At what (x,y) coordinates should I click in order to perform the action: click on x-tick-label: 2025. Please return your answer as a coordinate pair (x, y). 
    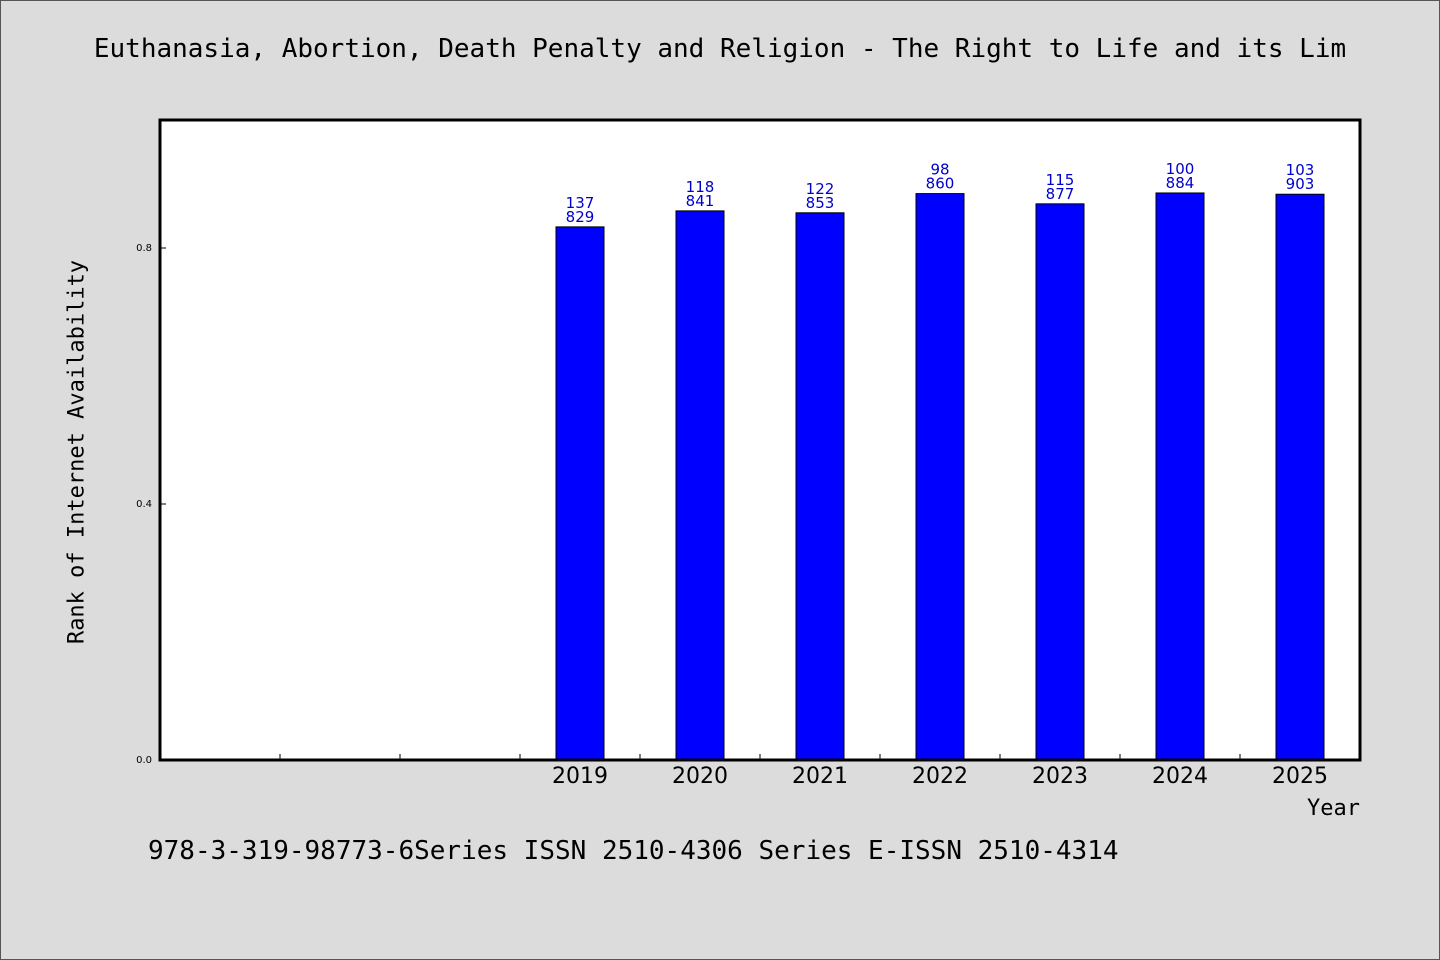
    Looking at the image, I should click on (1300, 776).